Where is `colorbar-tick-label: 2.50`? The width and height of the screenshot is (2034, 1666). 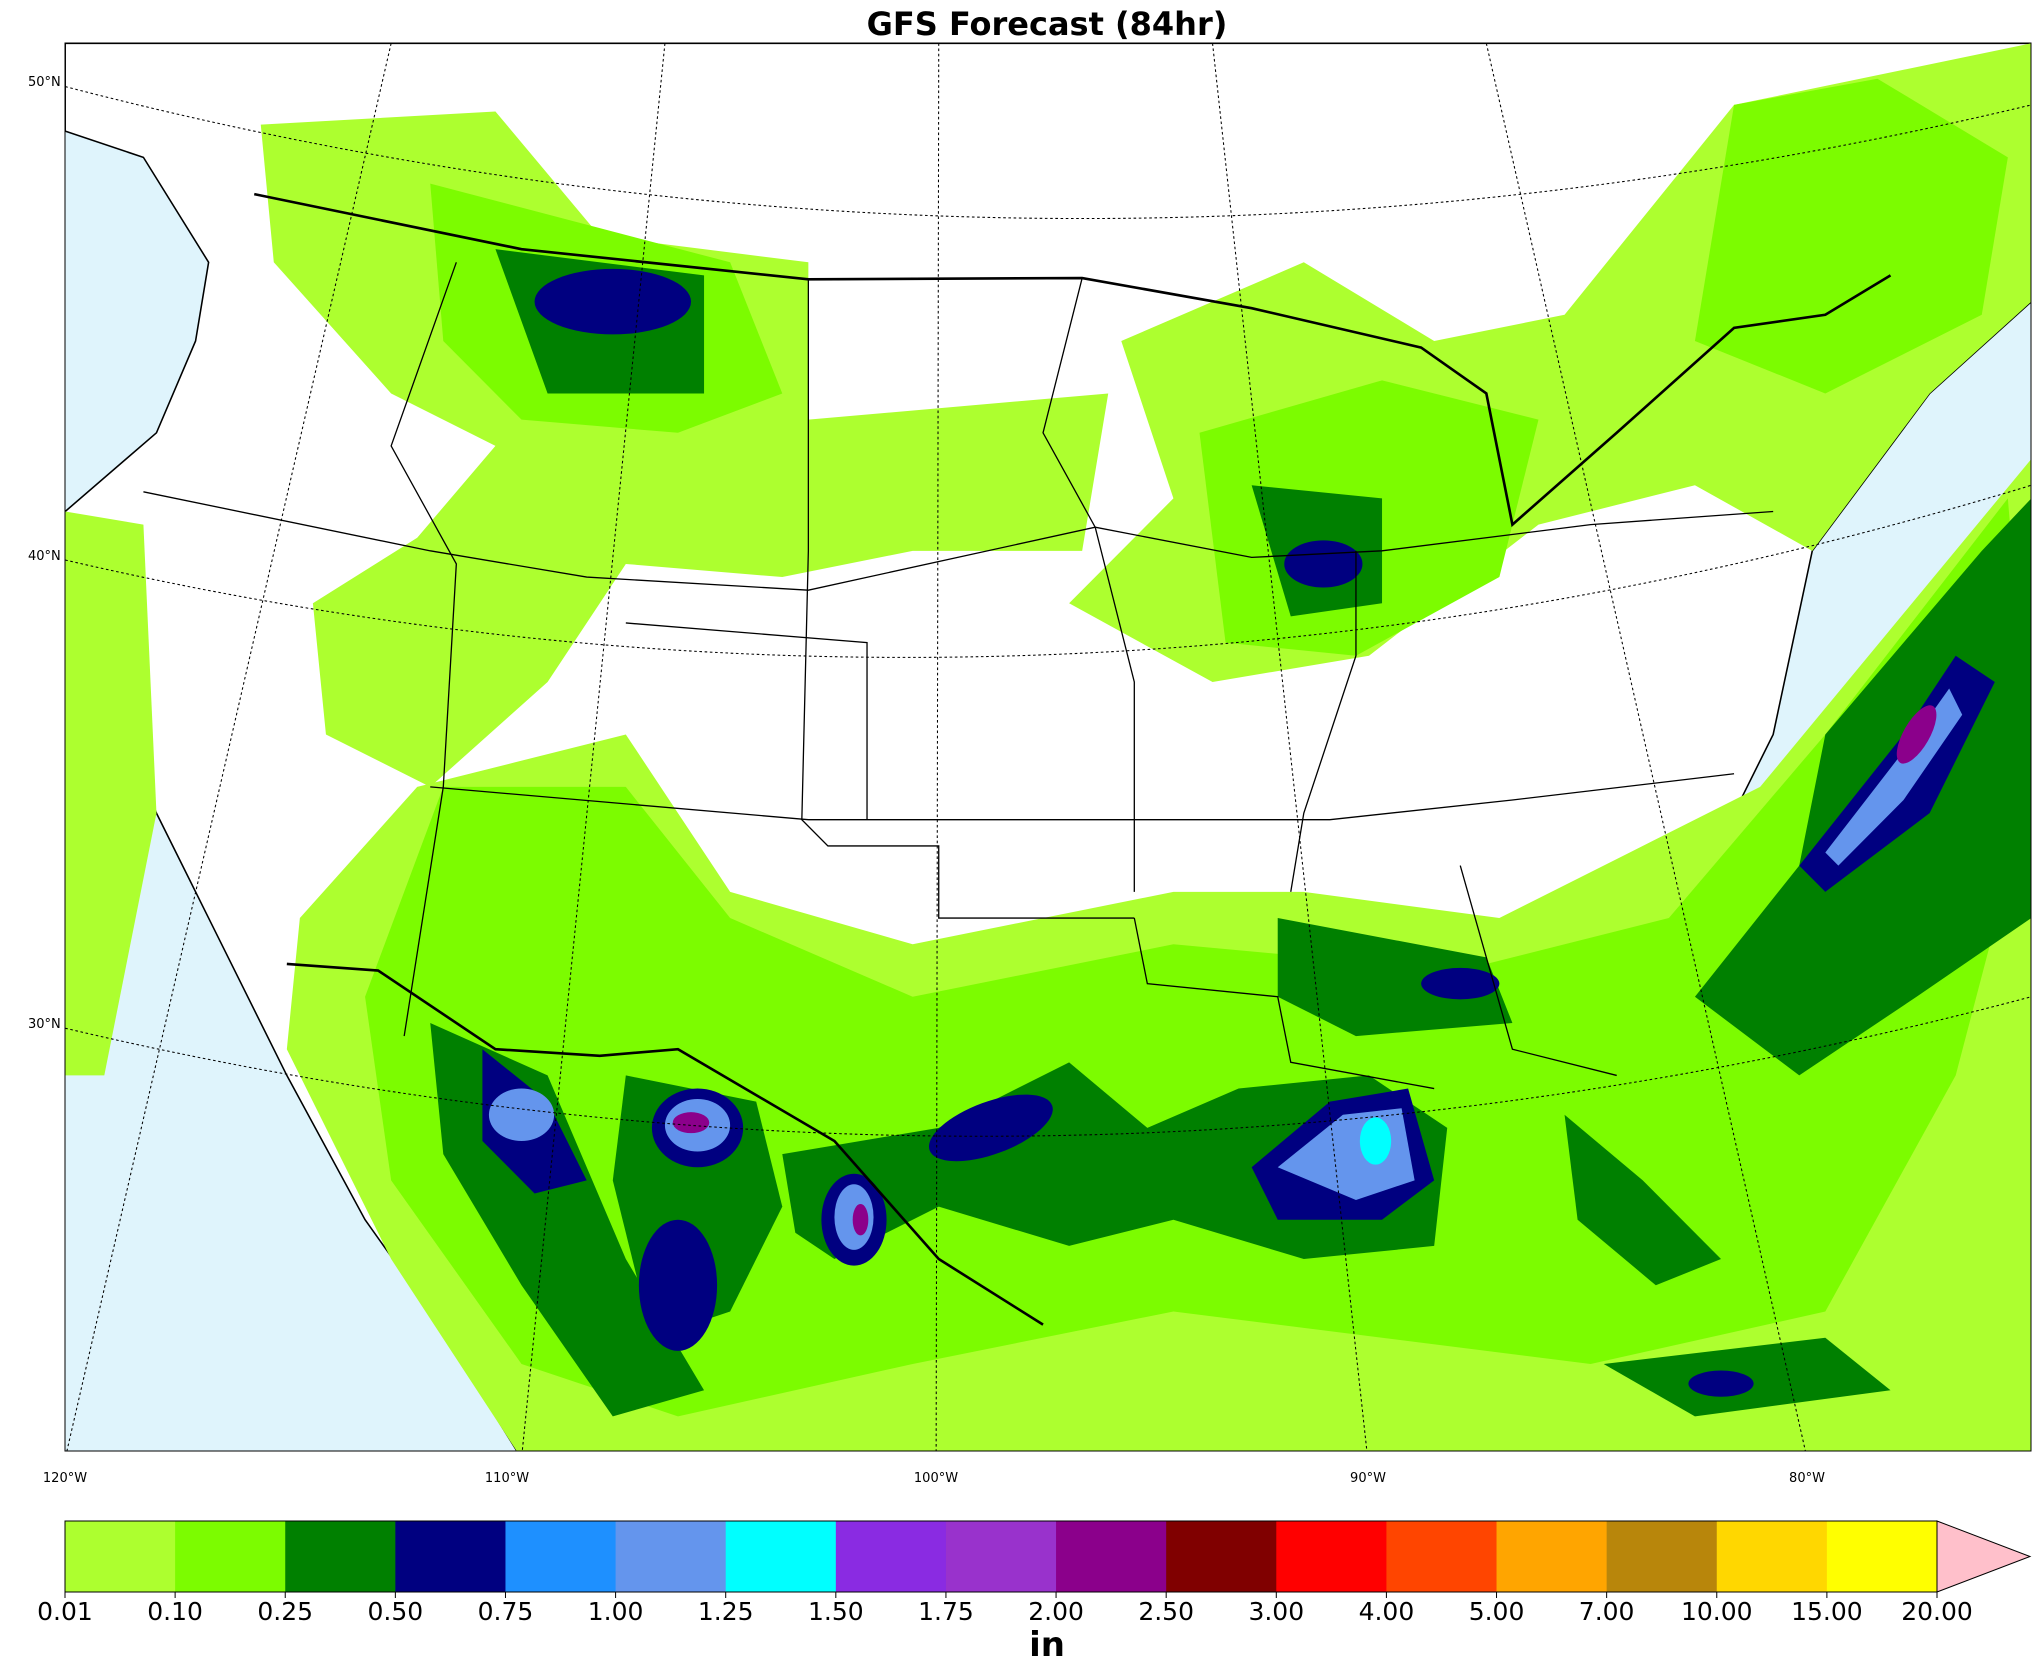 colorbar-tick-label: 2.50 is located at coordinates (1166, 1611).